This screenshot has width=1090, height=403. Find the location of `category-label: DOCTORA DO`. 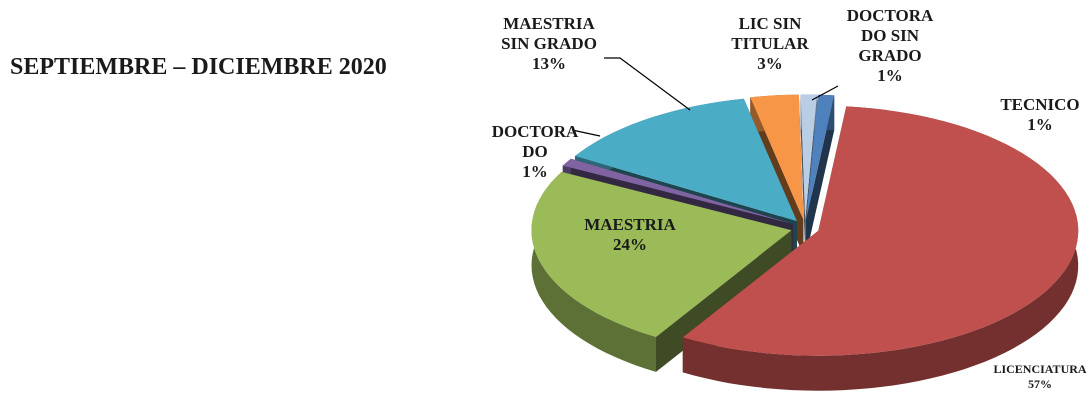

category-label: DOCTORA DO is located at coordinates (535, 141).